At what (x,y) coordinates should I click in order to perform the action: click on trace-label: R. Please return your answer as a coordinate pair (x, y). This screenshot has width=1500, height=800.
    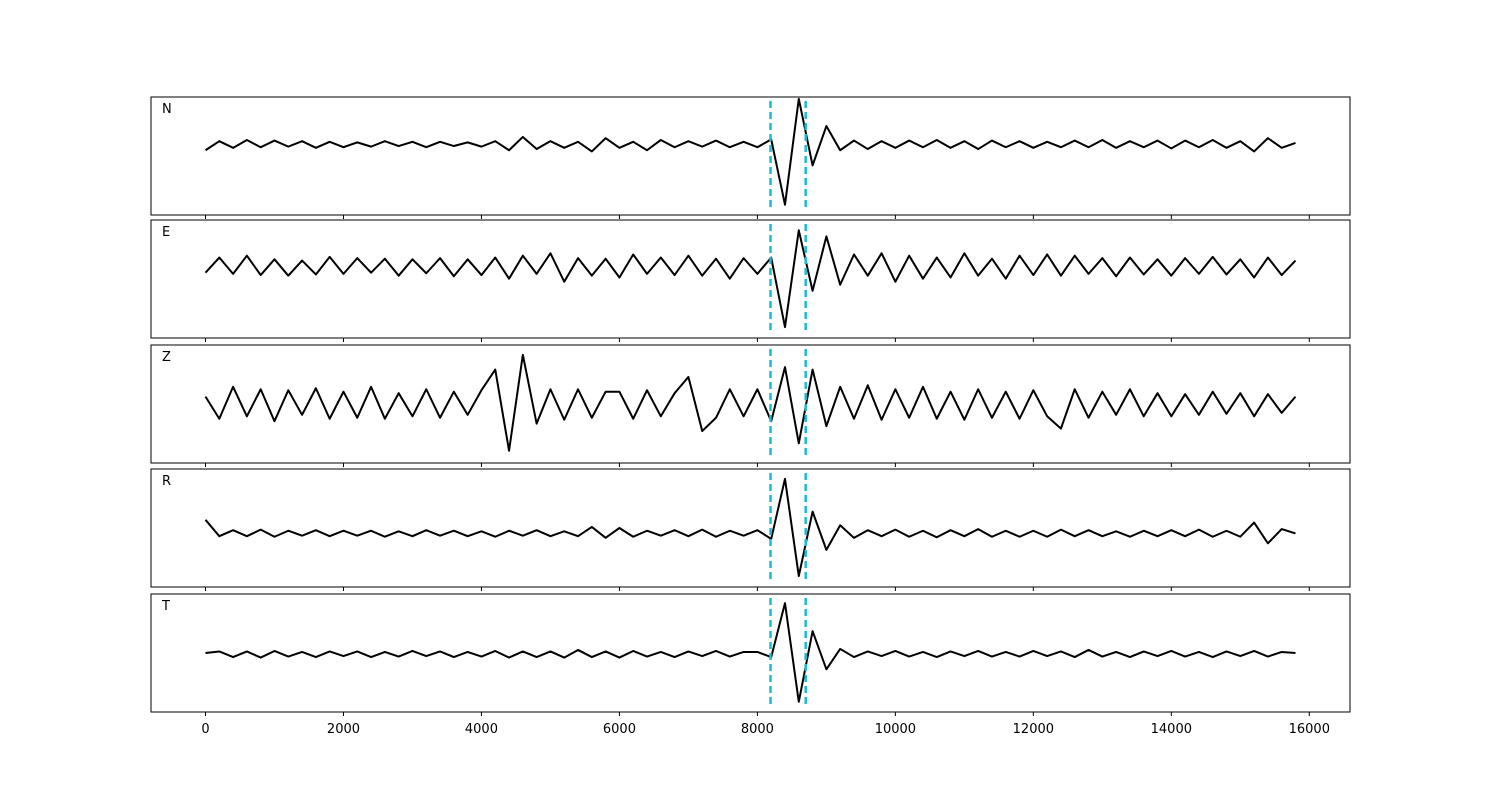
    Looking at the image, I should click on (166, 481).